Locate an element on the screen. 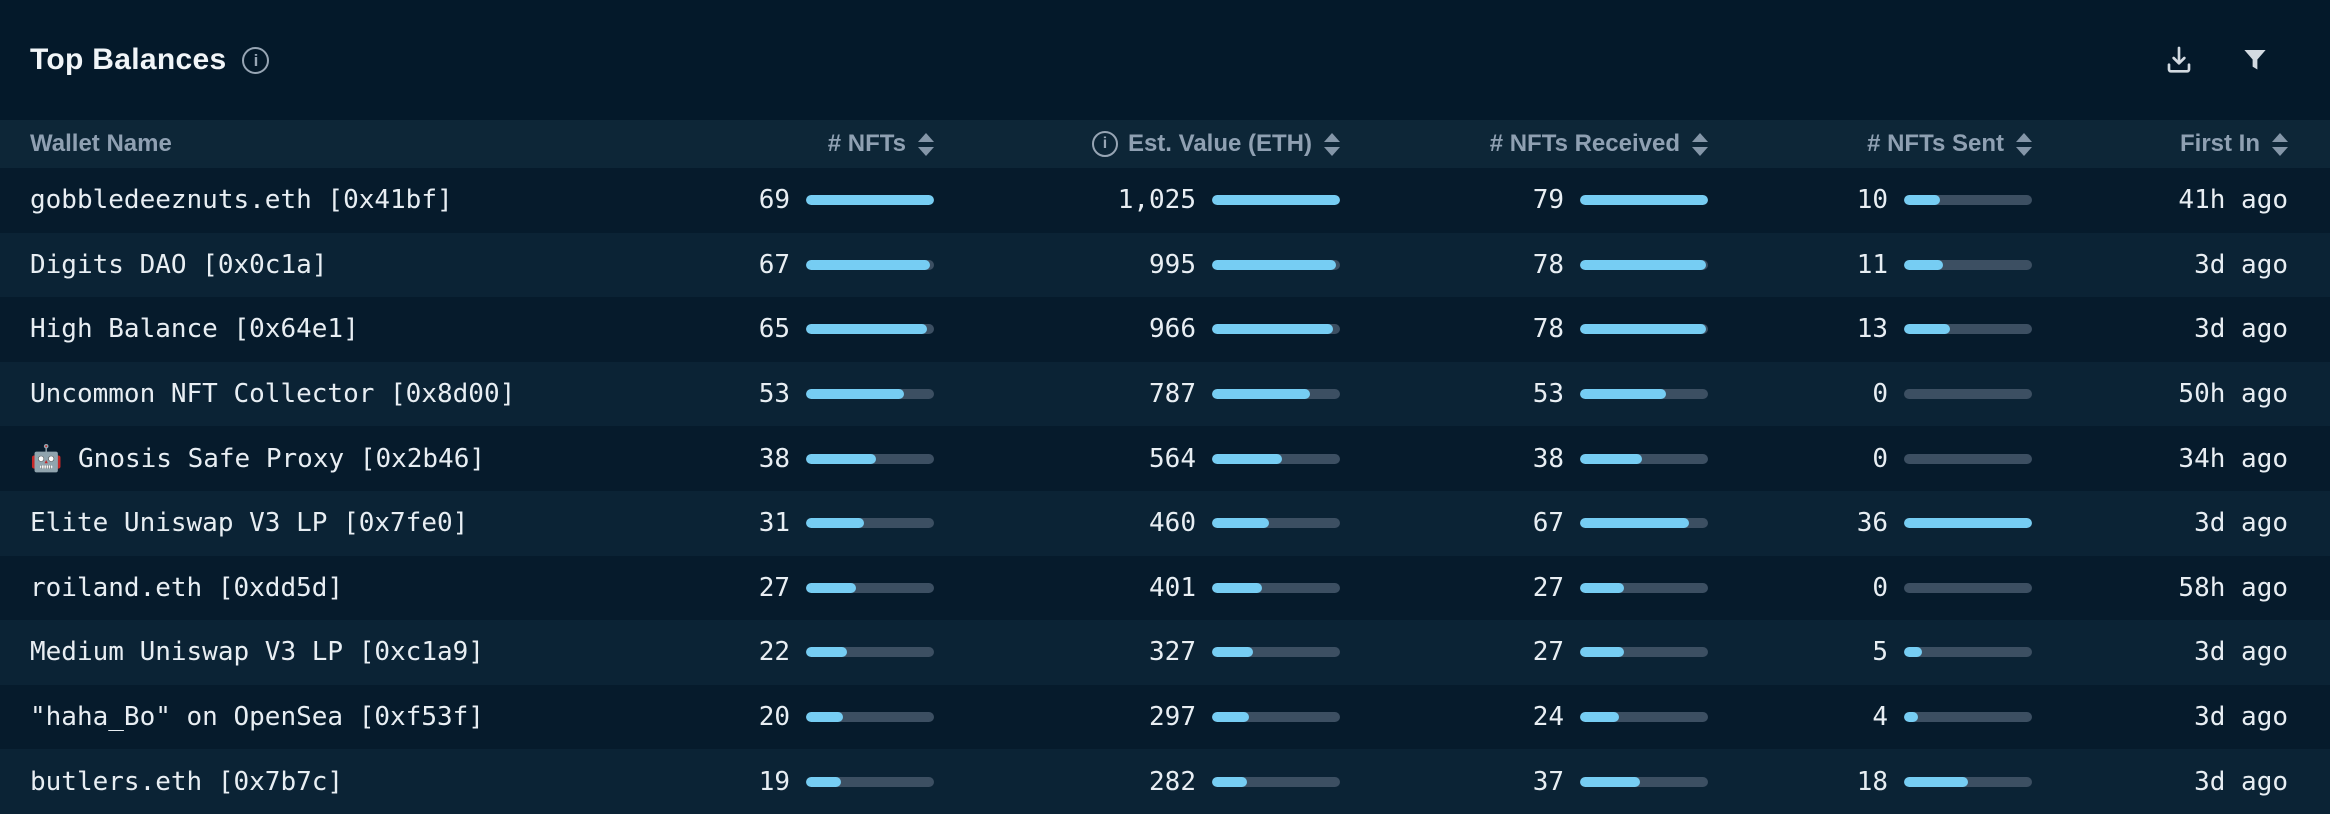 Image resolution: width=2330 pixels, height=814 pixels. wallet-name-cell: butlers.eth [0x7b7c] is located at coordinates (187, 781).